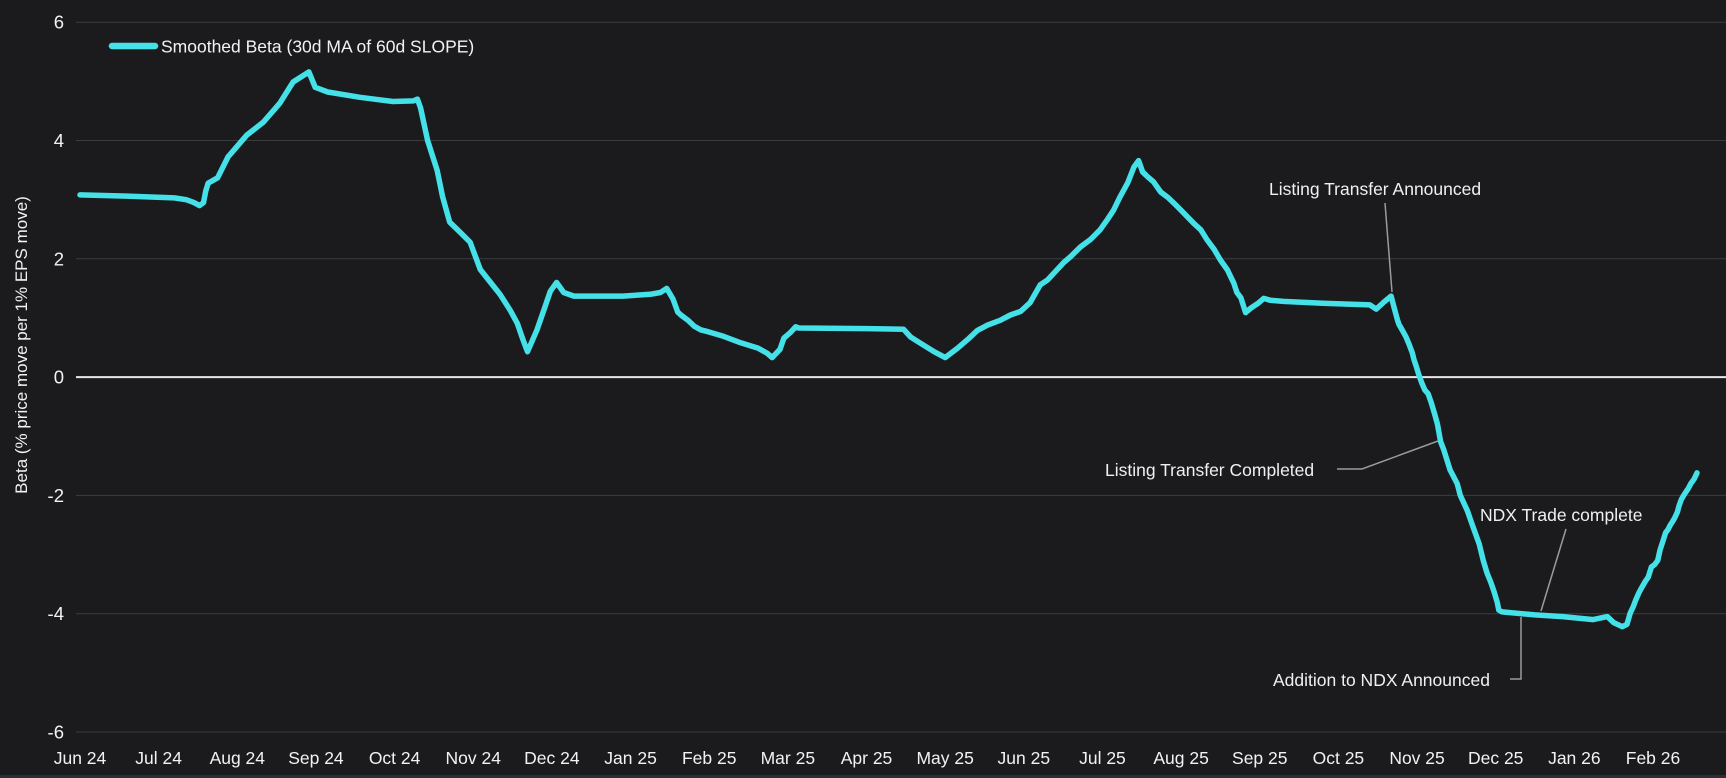 The height and width of the screenshot is (778, 1726). What do you see at coordinates (863, 776) in the screenshot?
I see `bottom-edge-strip` at bounding box center [863, 776].